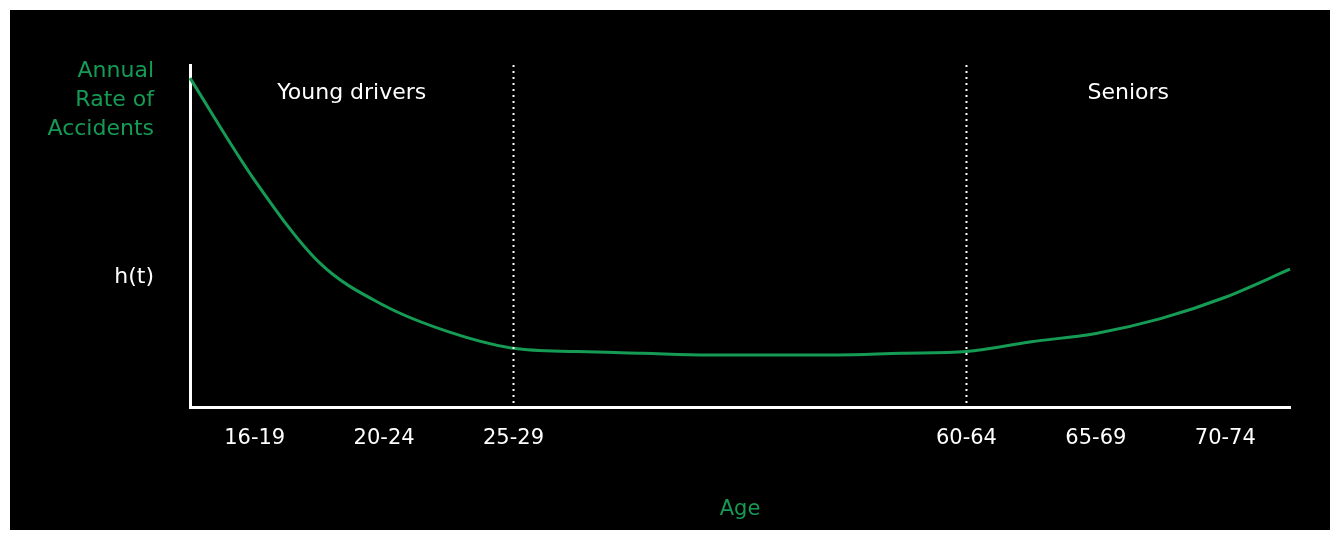 This screenshot has height=540, width=1340. Describe the element at coordinates (514, 436) in the screenshot. I see `x-tick-label: 25-29` at that location.